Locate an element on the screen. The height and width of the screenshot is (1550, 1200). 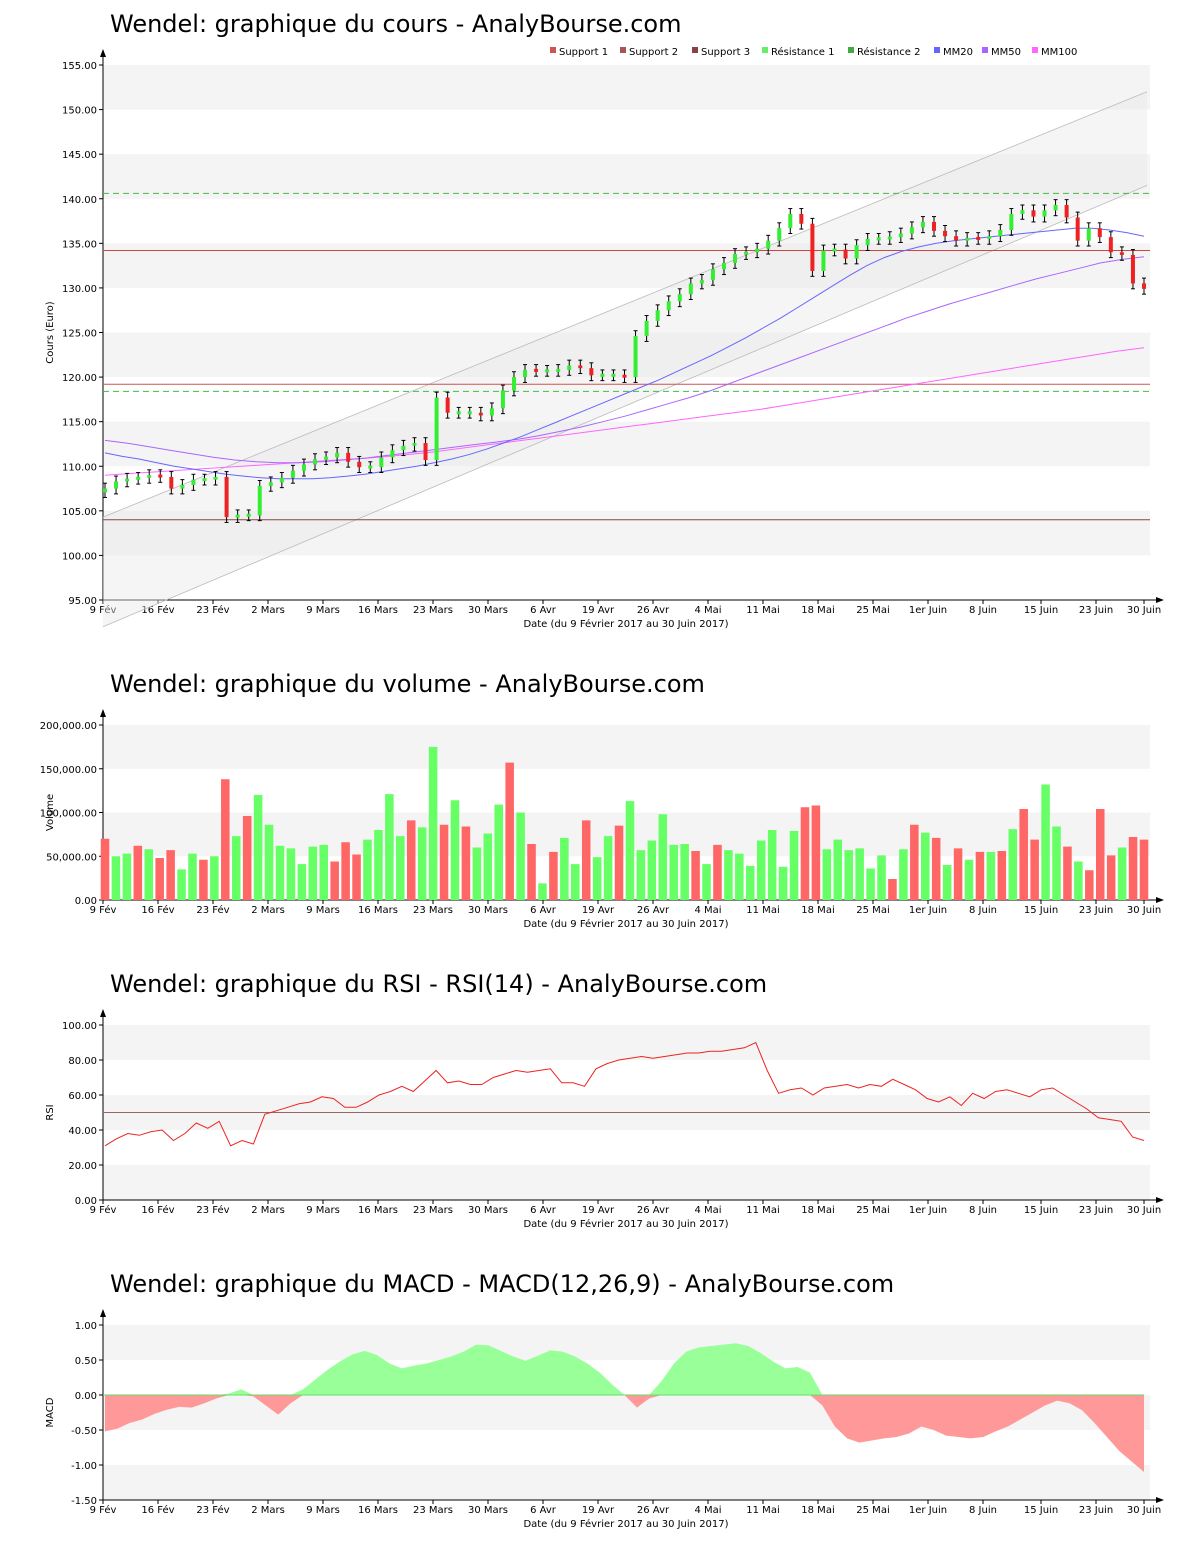
x-tick-label: 2 Mars is located at coordinates (268, 610).